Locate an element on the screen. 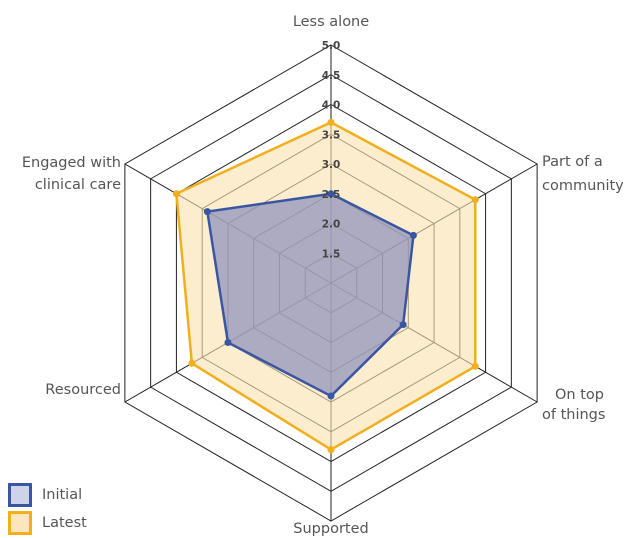  axis-label-supported: Supported is located at coordinates (330, 529).